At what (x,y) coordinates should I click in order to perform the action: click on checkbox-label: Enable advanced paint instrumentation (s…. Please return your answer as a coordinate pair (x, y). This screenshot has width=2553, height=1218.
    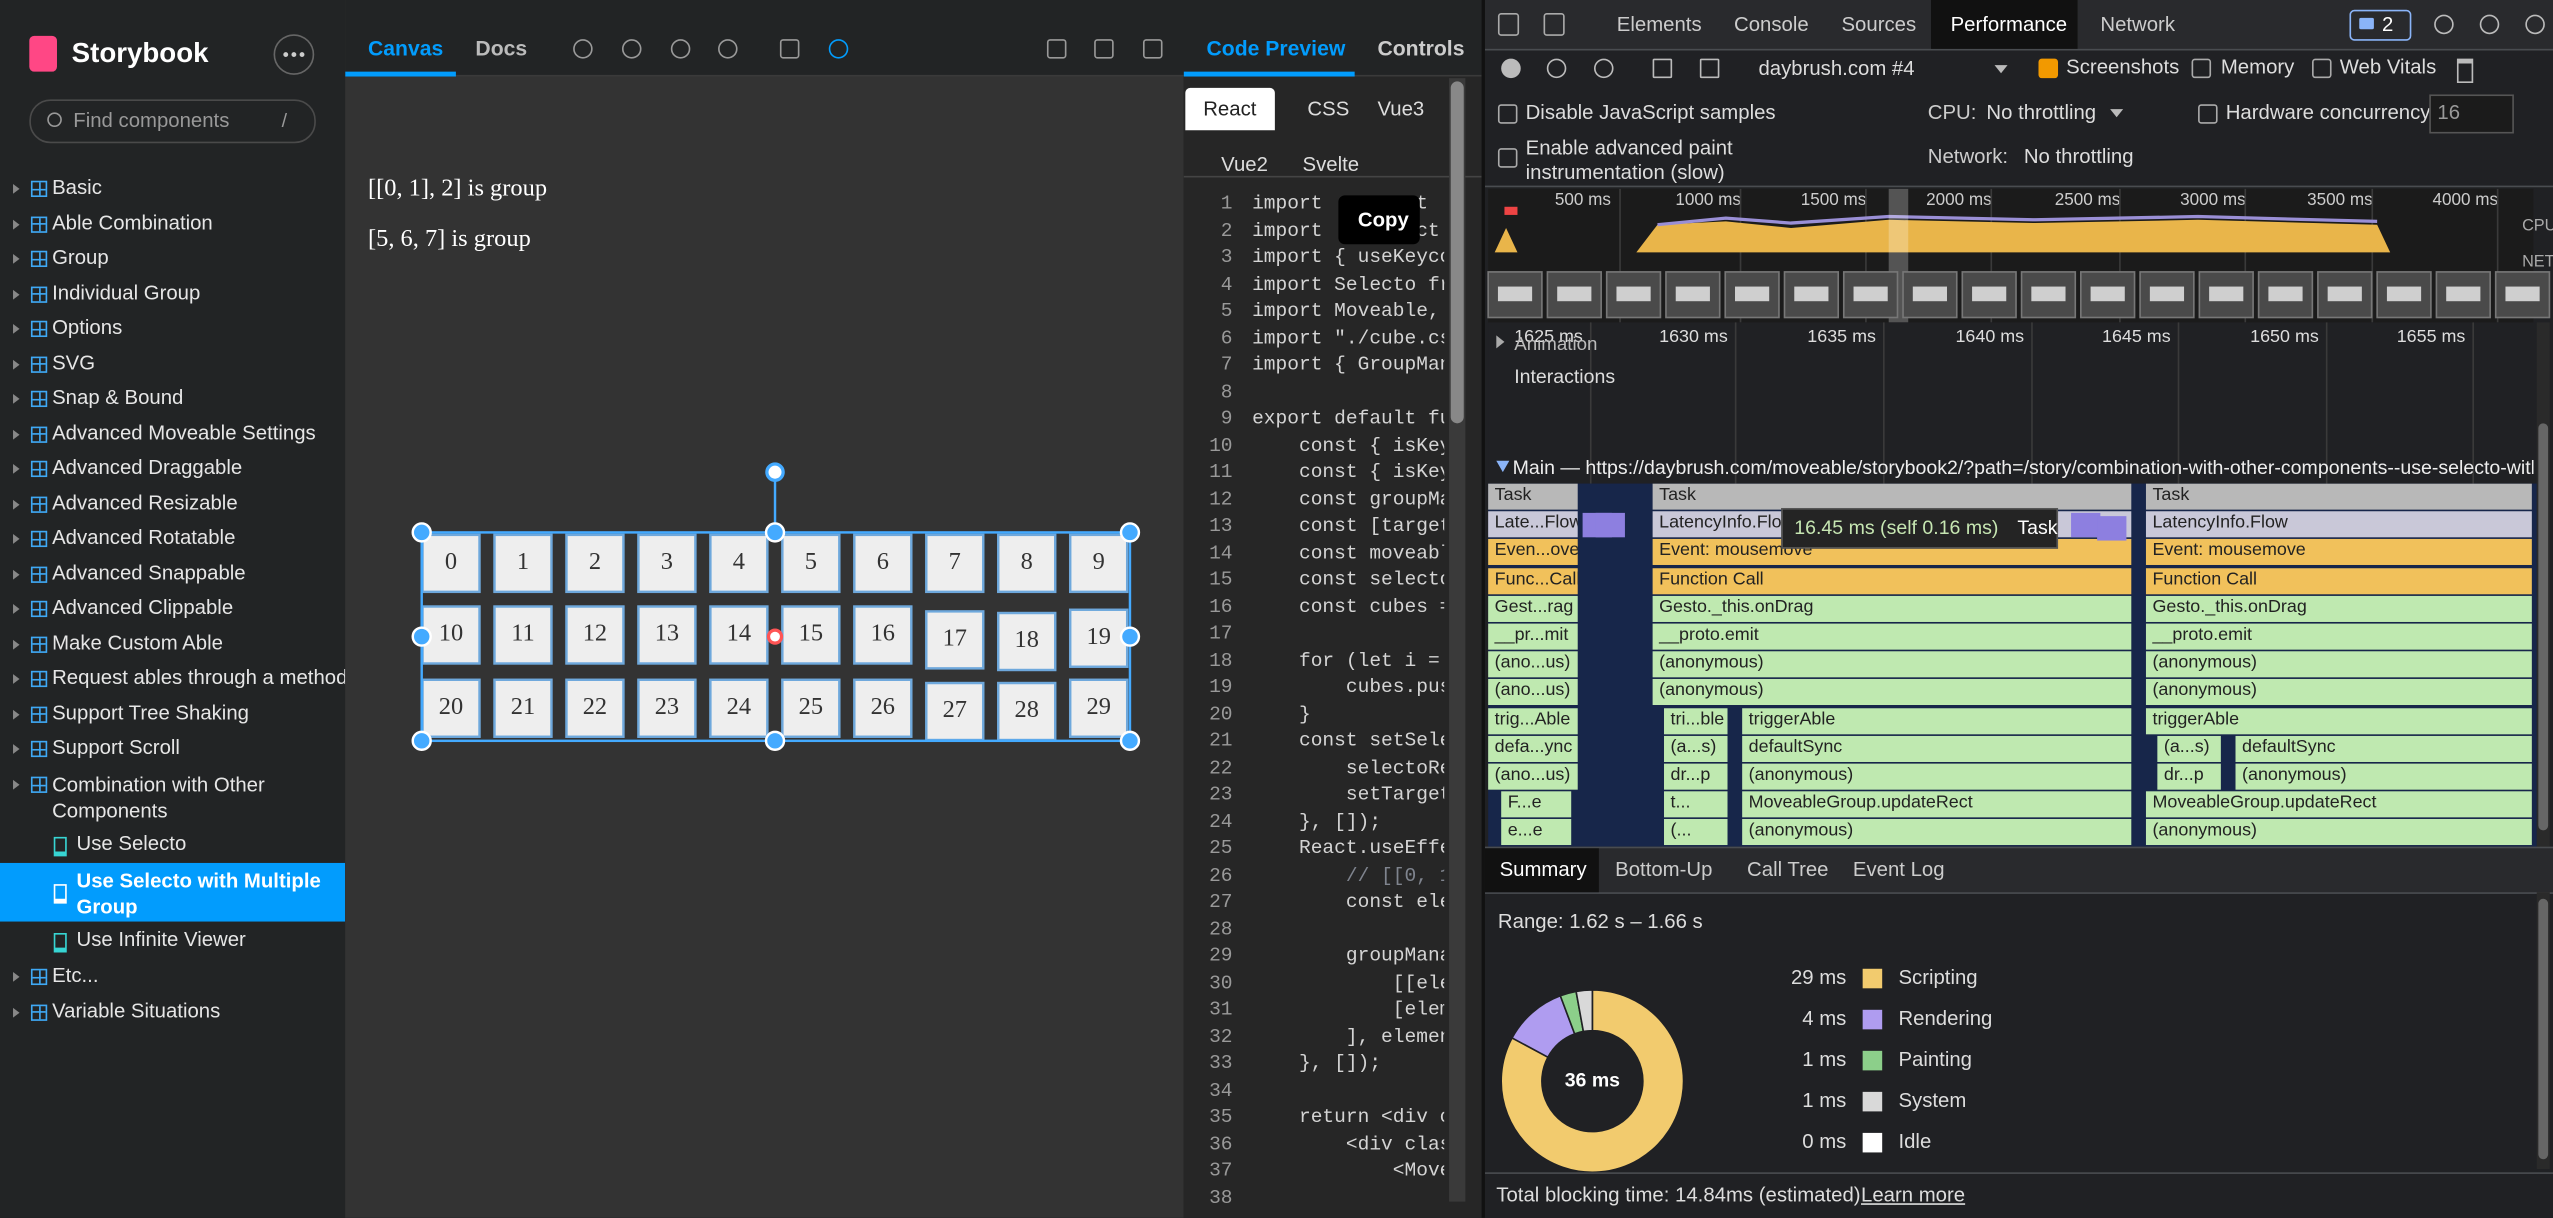
    Looking at the image, I should click on (1629, 160).